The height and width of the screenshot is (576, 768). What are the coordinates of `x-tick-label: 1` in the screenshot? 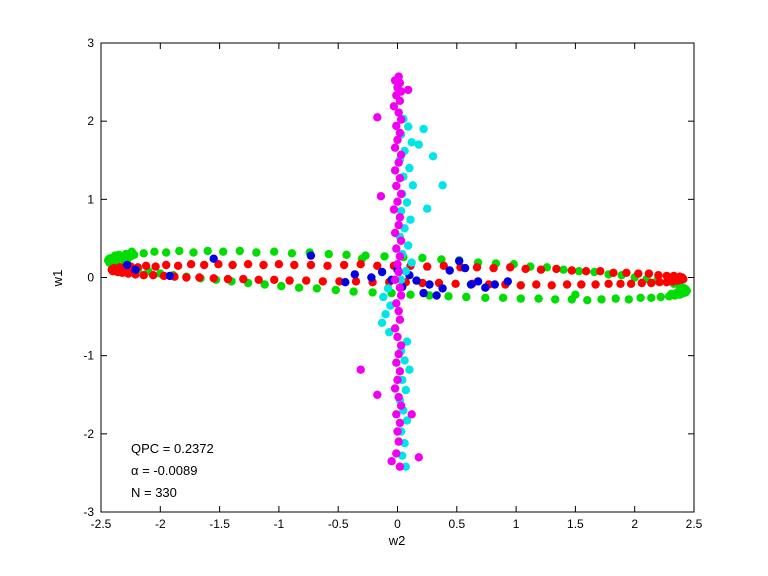 It's located at (516, 524).